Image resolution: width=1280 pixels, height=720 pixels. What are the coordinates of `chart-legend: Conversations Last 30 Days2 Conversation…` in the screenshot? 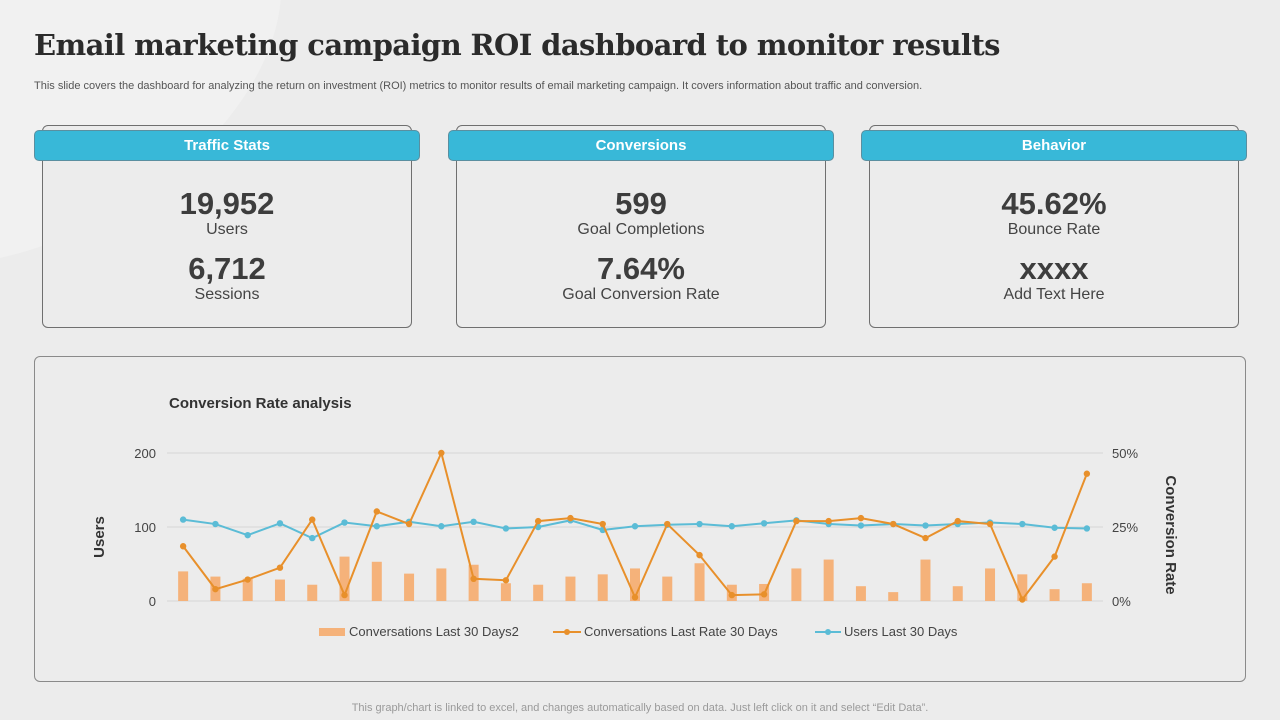 It's located at (638, 631).